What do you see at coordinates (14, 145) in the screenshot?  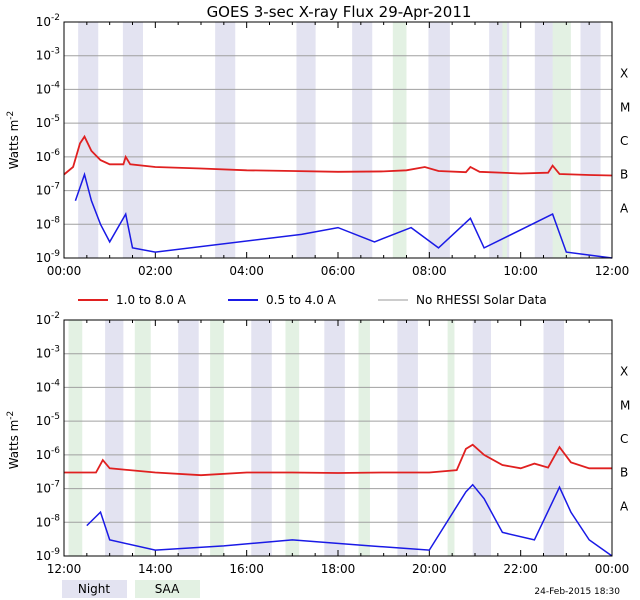 I see `ylabel-top-text: Watts m` at bounding box center [14, 145].